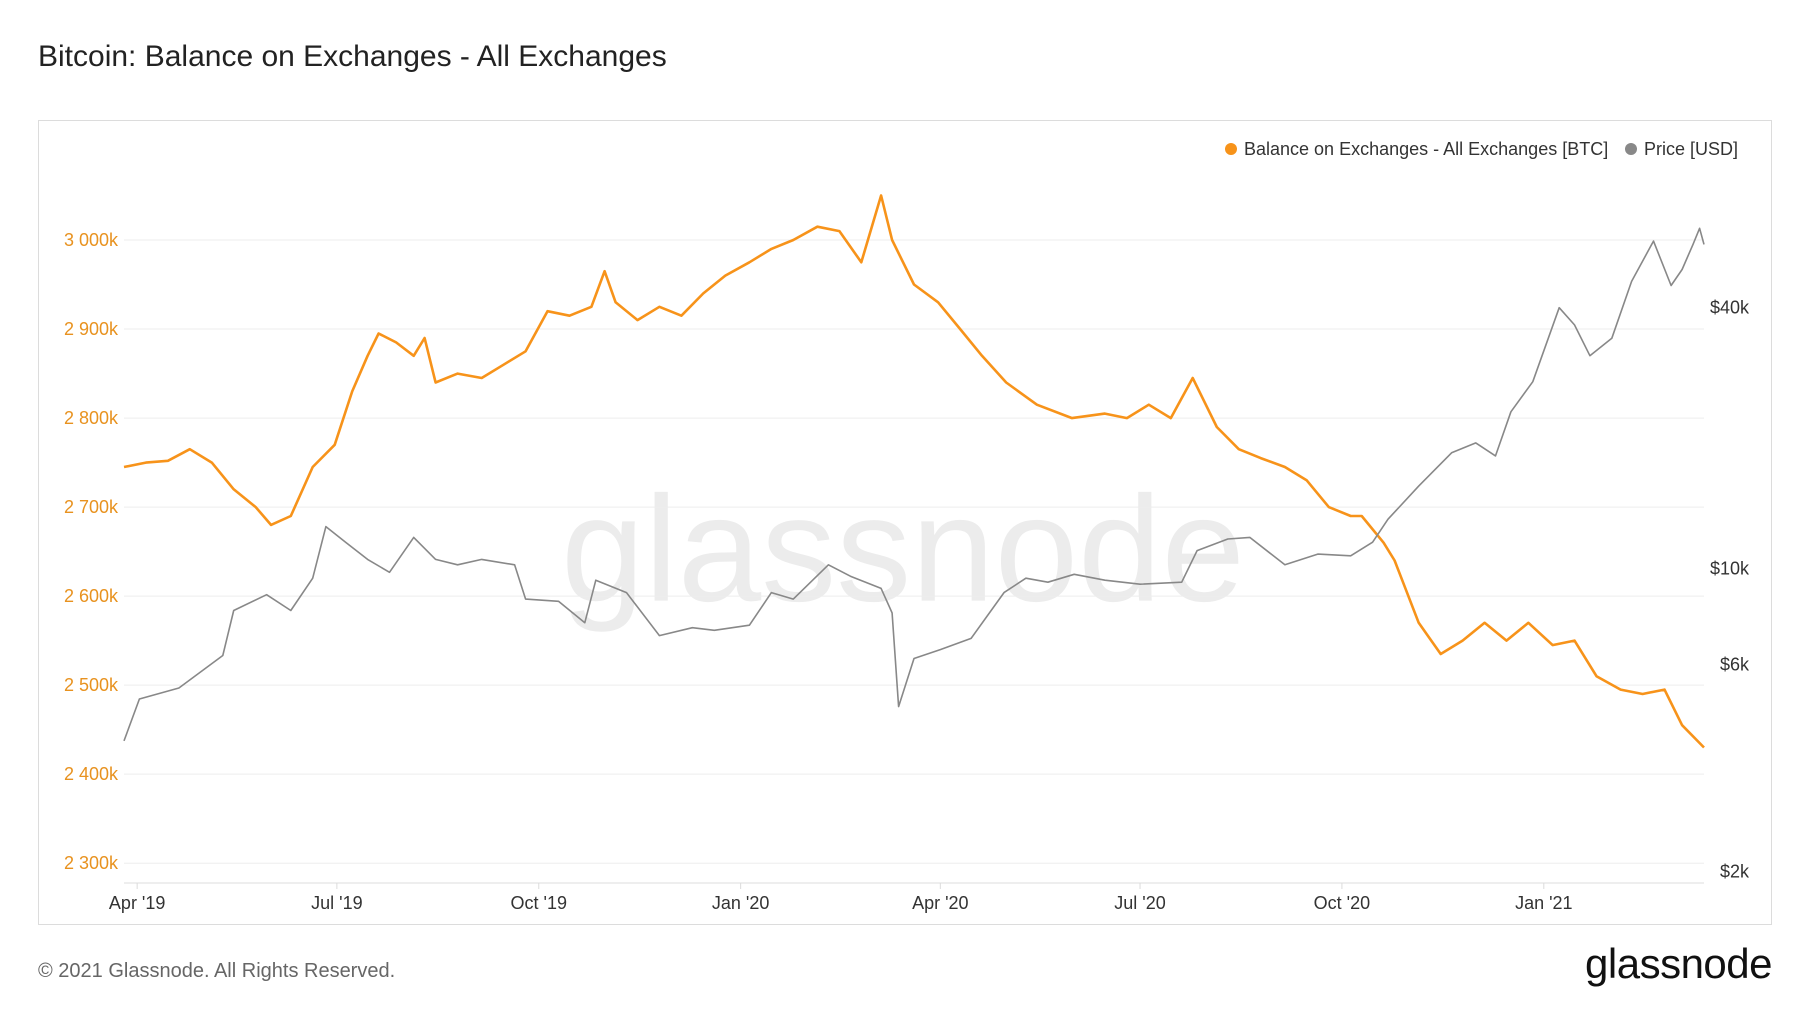 This screenshot has height=1013, width=1800. I want to click on left-axis-tick-label: 2 600k, so click(91, 596).